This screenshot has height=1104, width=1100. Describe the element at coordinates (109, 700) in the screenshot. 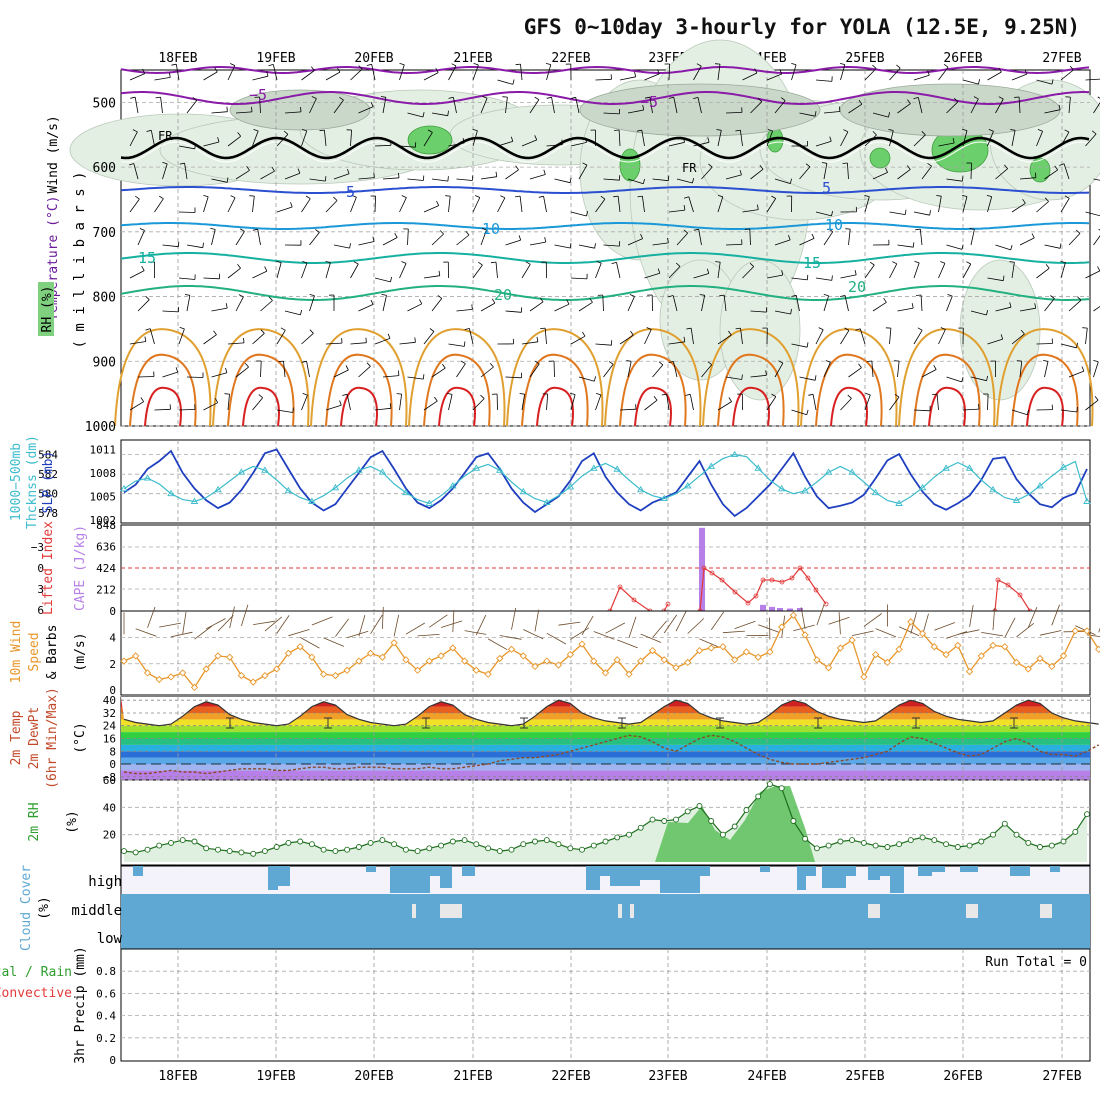

I see `temperature-tick-label: 40` at that location.